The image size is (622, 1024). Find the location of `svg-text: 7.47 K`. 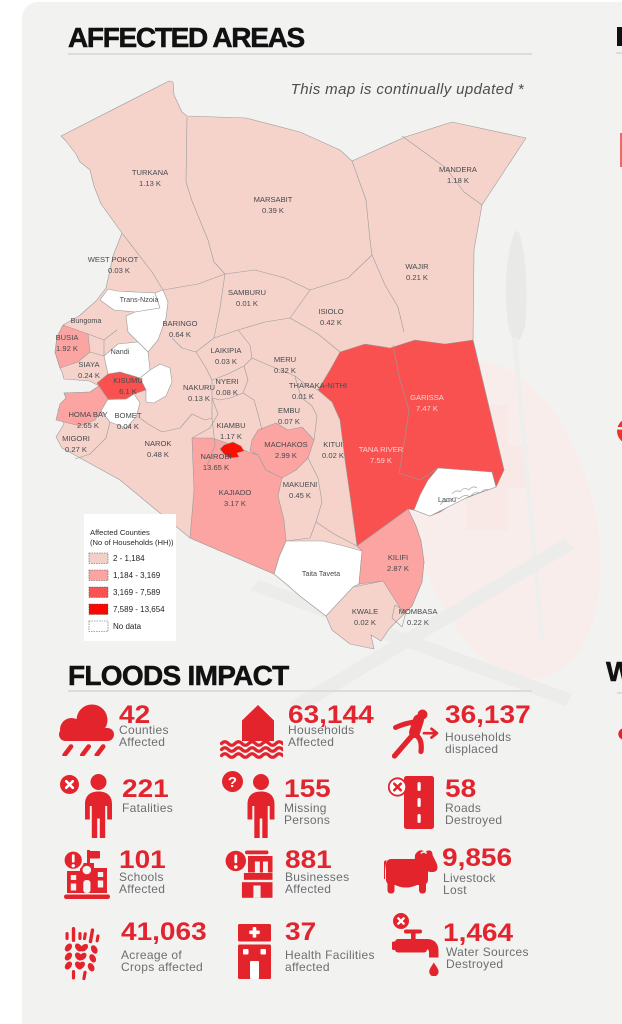

svg-text: 7.47 K is located at coordinates (427, 408).